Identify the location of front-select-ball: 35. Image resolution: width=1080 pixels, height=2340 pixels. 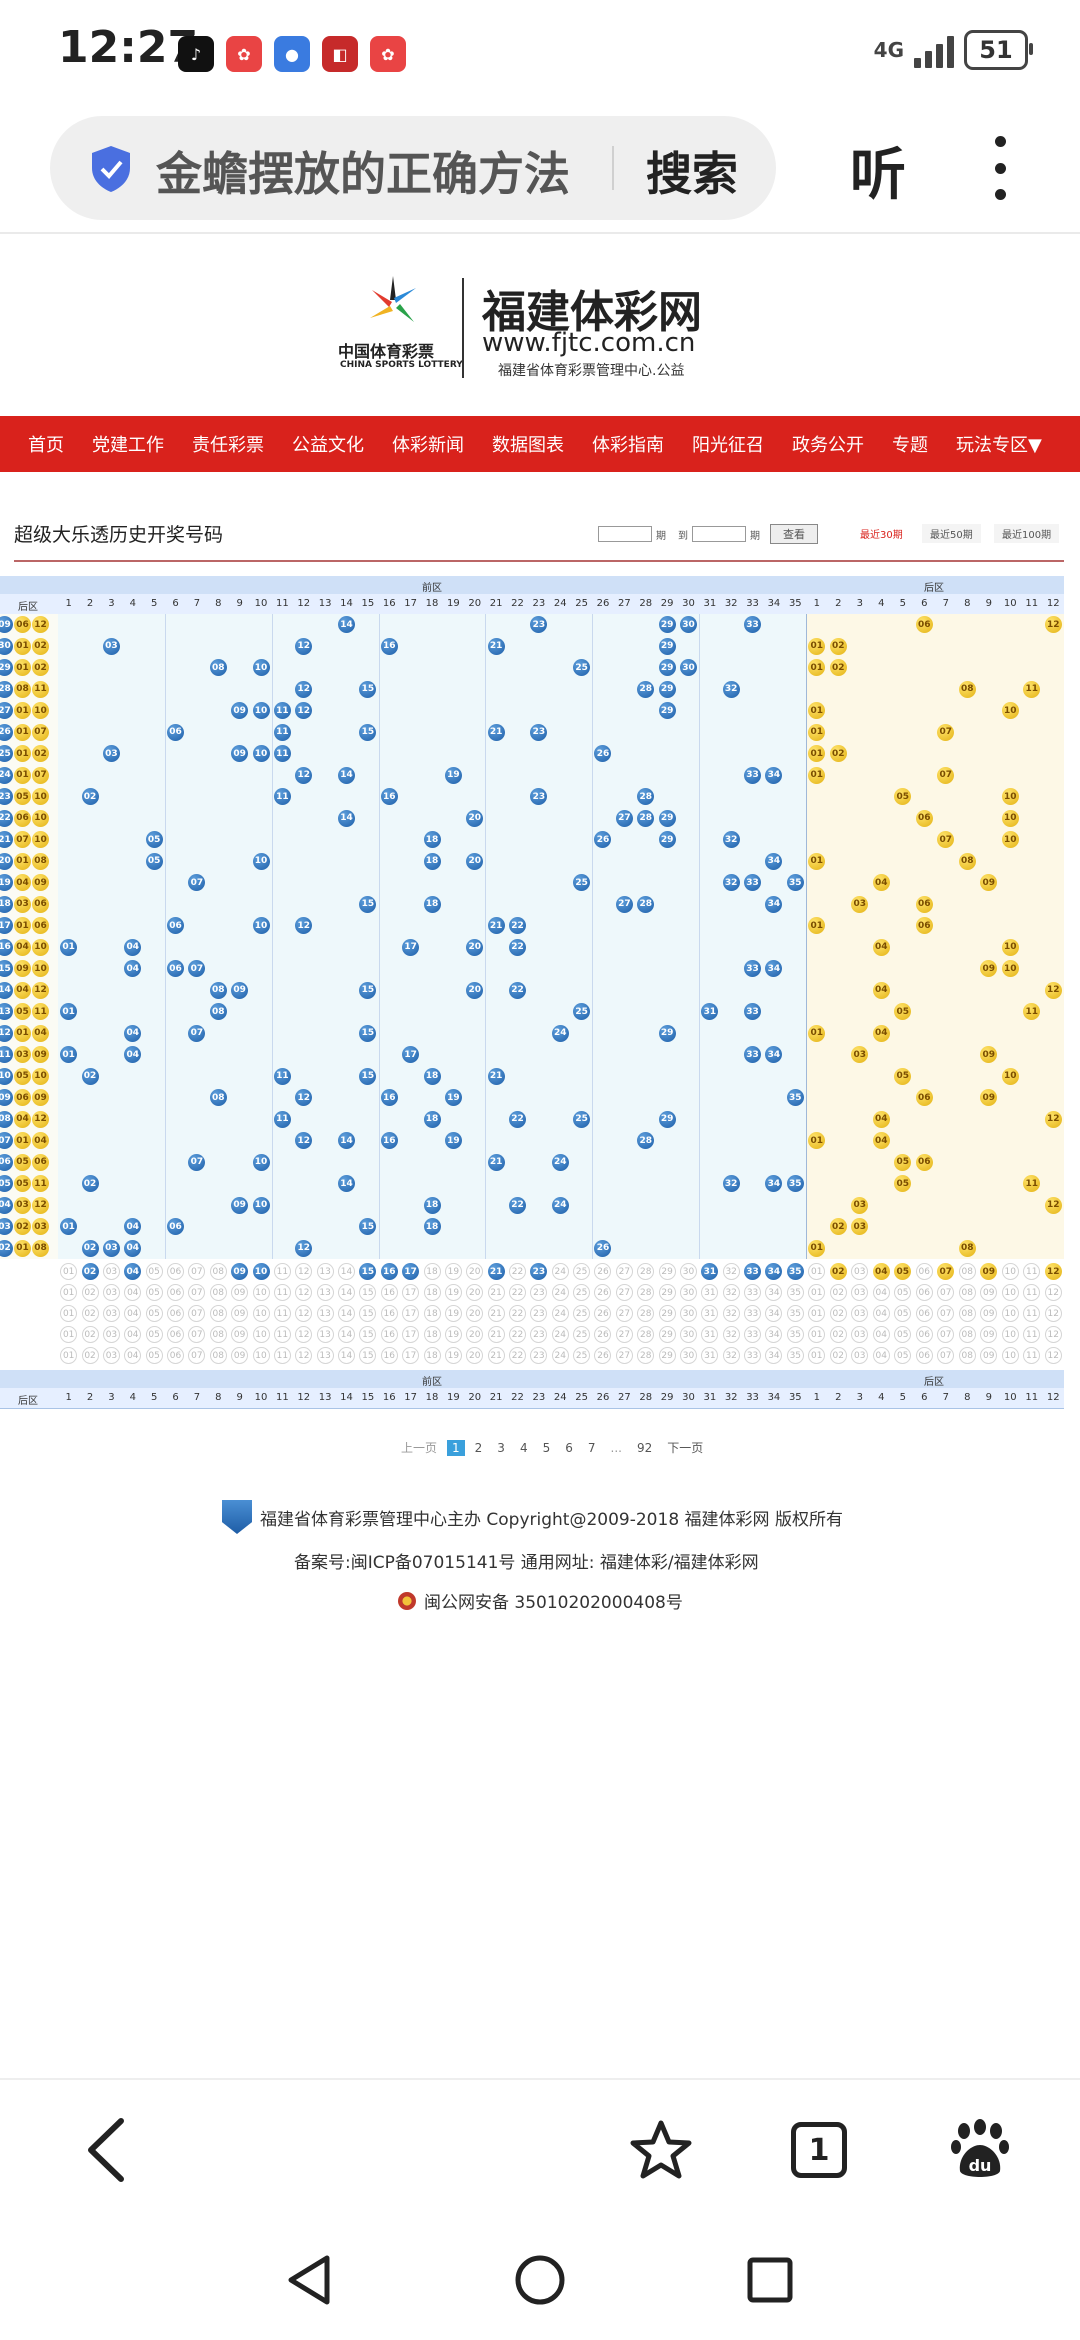
(795, 1334).